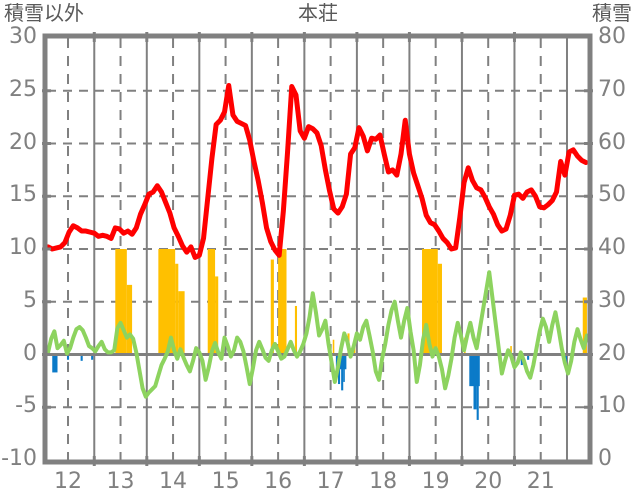 The image size is (636, 501). I want to click on y-axis-tick-label: 25, so click(23, 89).